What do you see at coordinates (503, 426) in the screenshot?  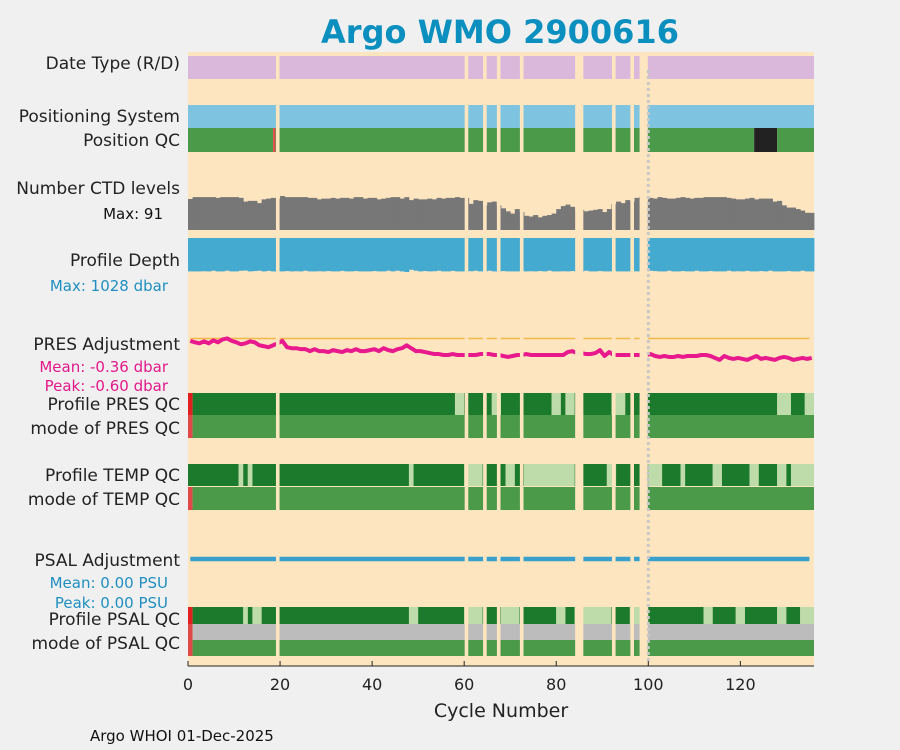 I see `mode-pres-qc-segment` at bounding box center [503, 426].